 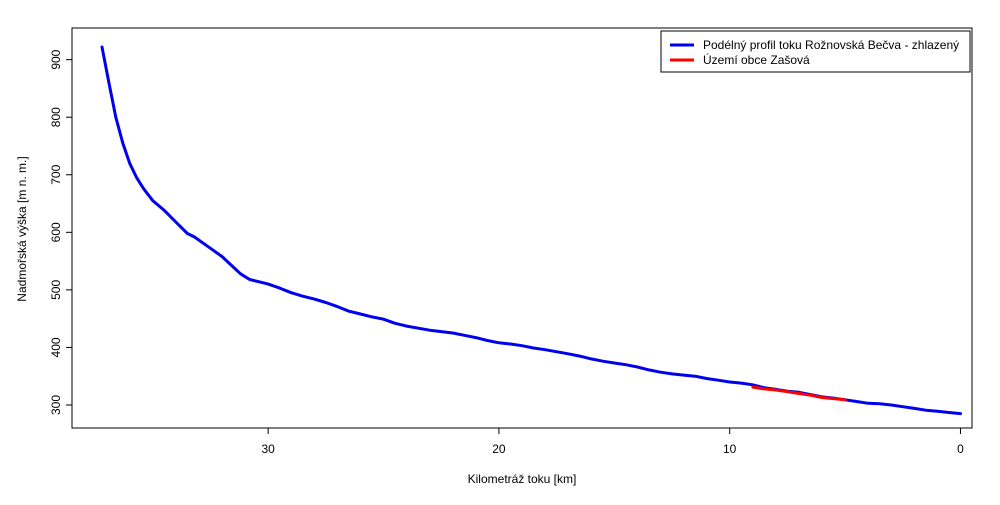 What do you see at coordinates (499, 449) in the screenshot?
I see `x-tick-label: 20` at bounding box center [499, 449].